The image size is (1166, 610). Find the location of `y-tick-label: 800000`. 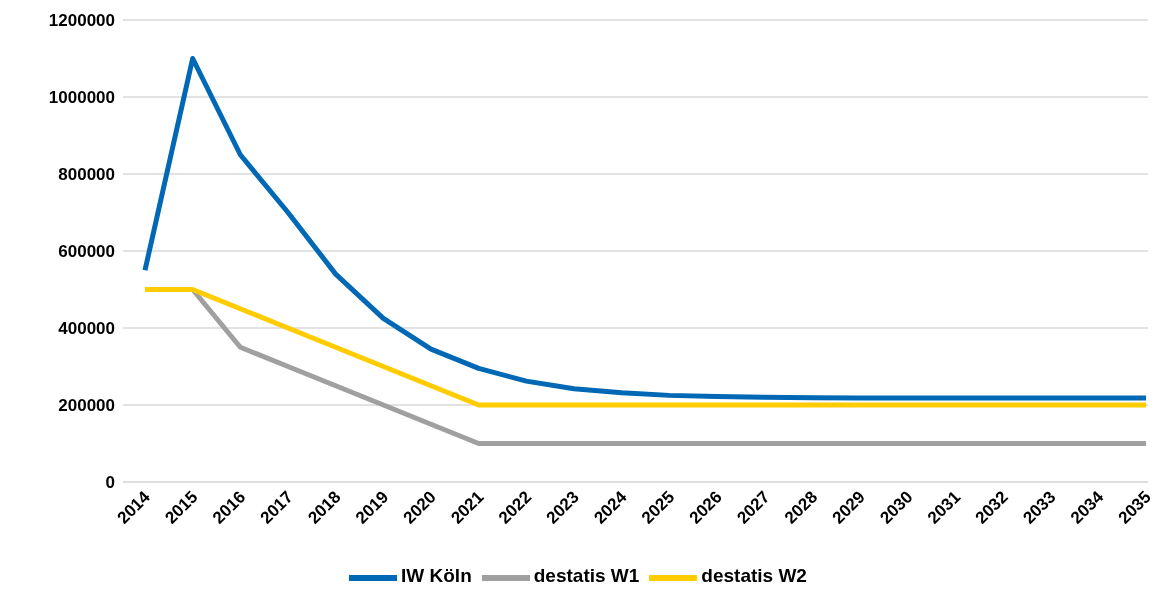

y-tick-label: 800000 is located at coordinates (86, 175).